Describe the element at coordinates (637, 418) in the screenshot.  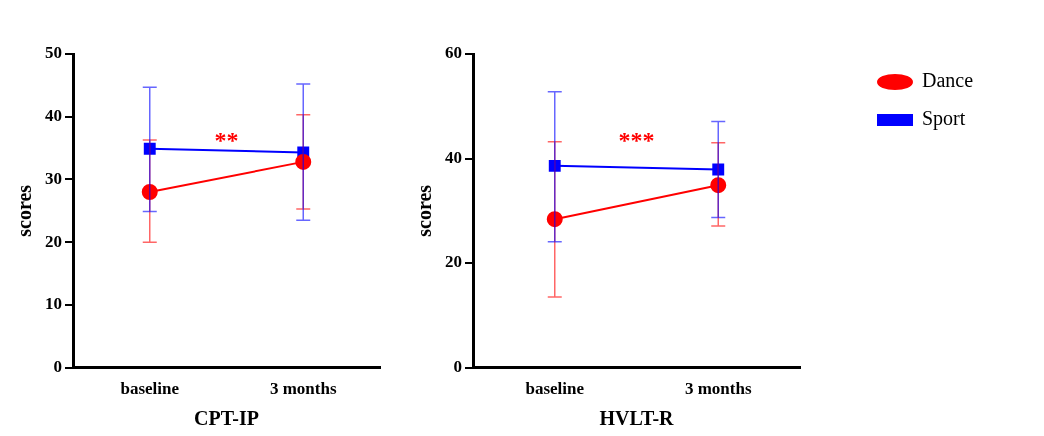
I see `x-axis-title: HVLT-R` at that location.